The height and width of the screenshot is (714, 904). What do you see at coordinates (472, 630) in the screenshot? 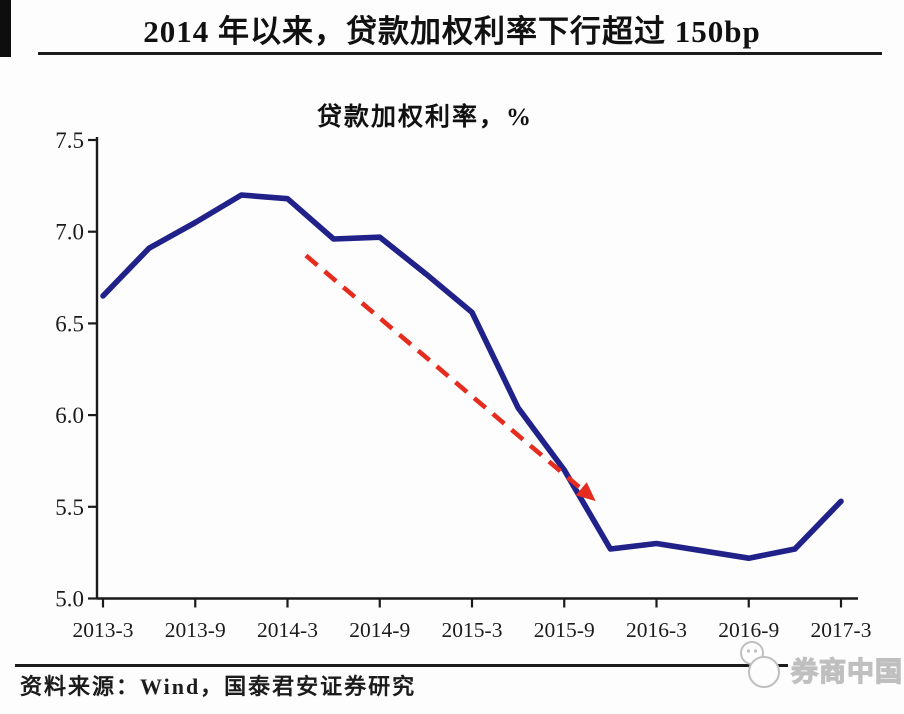
I see `x-tick-label: 2015-3` at bounding box center [472, 630].